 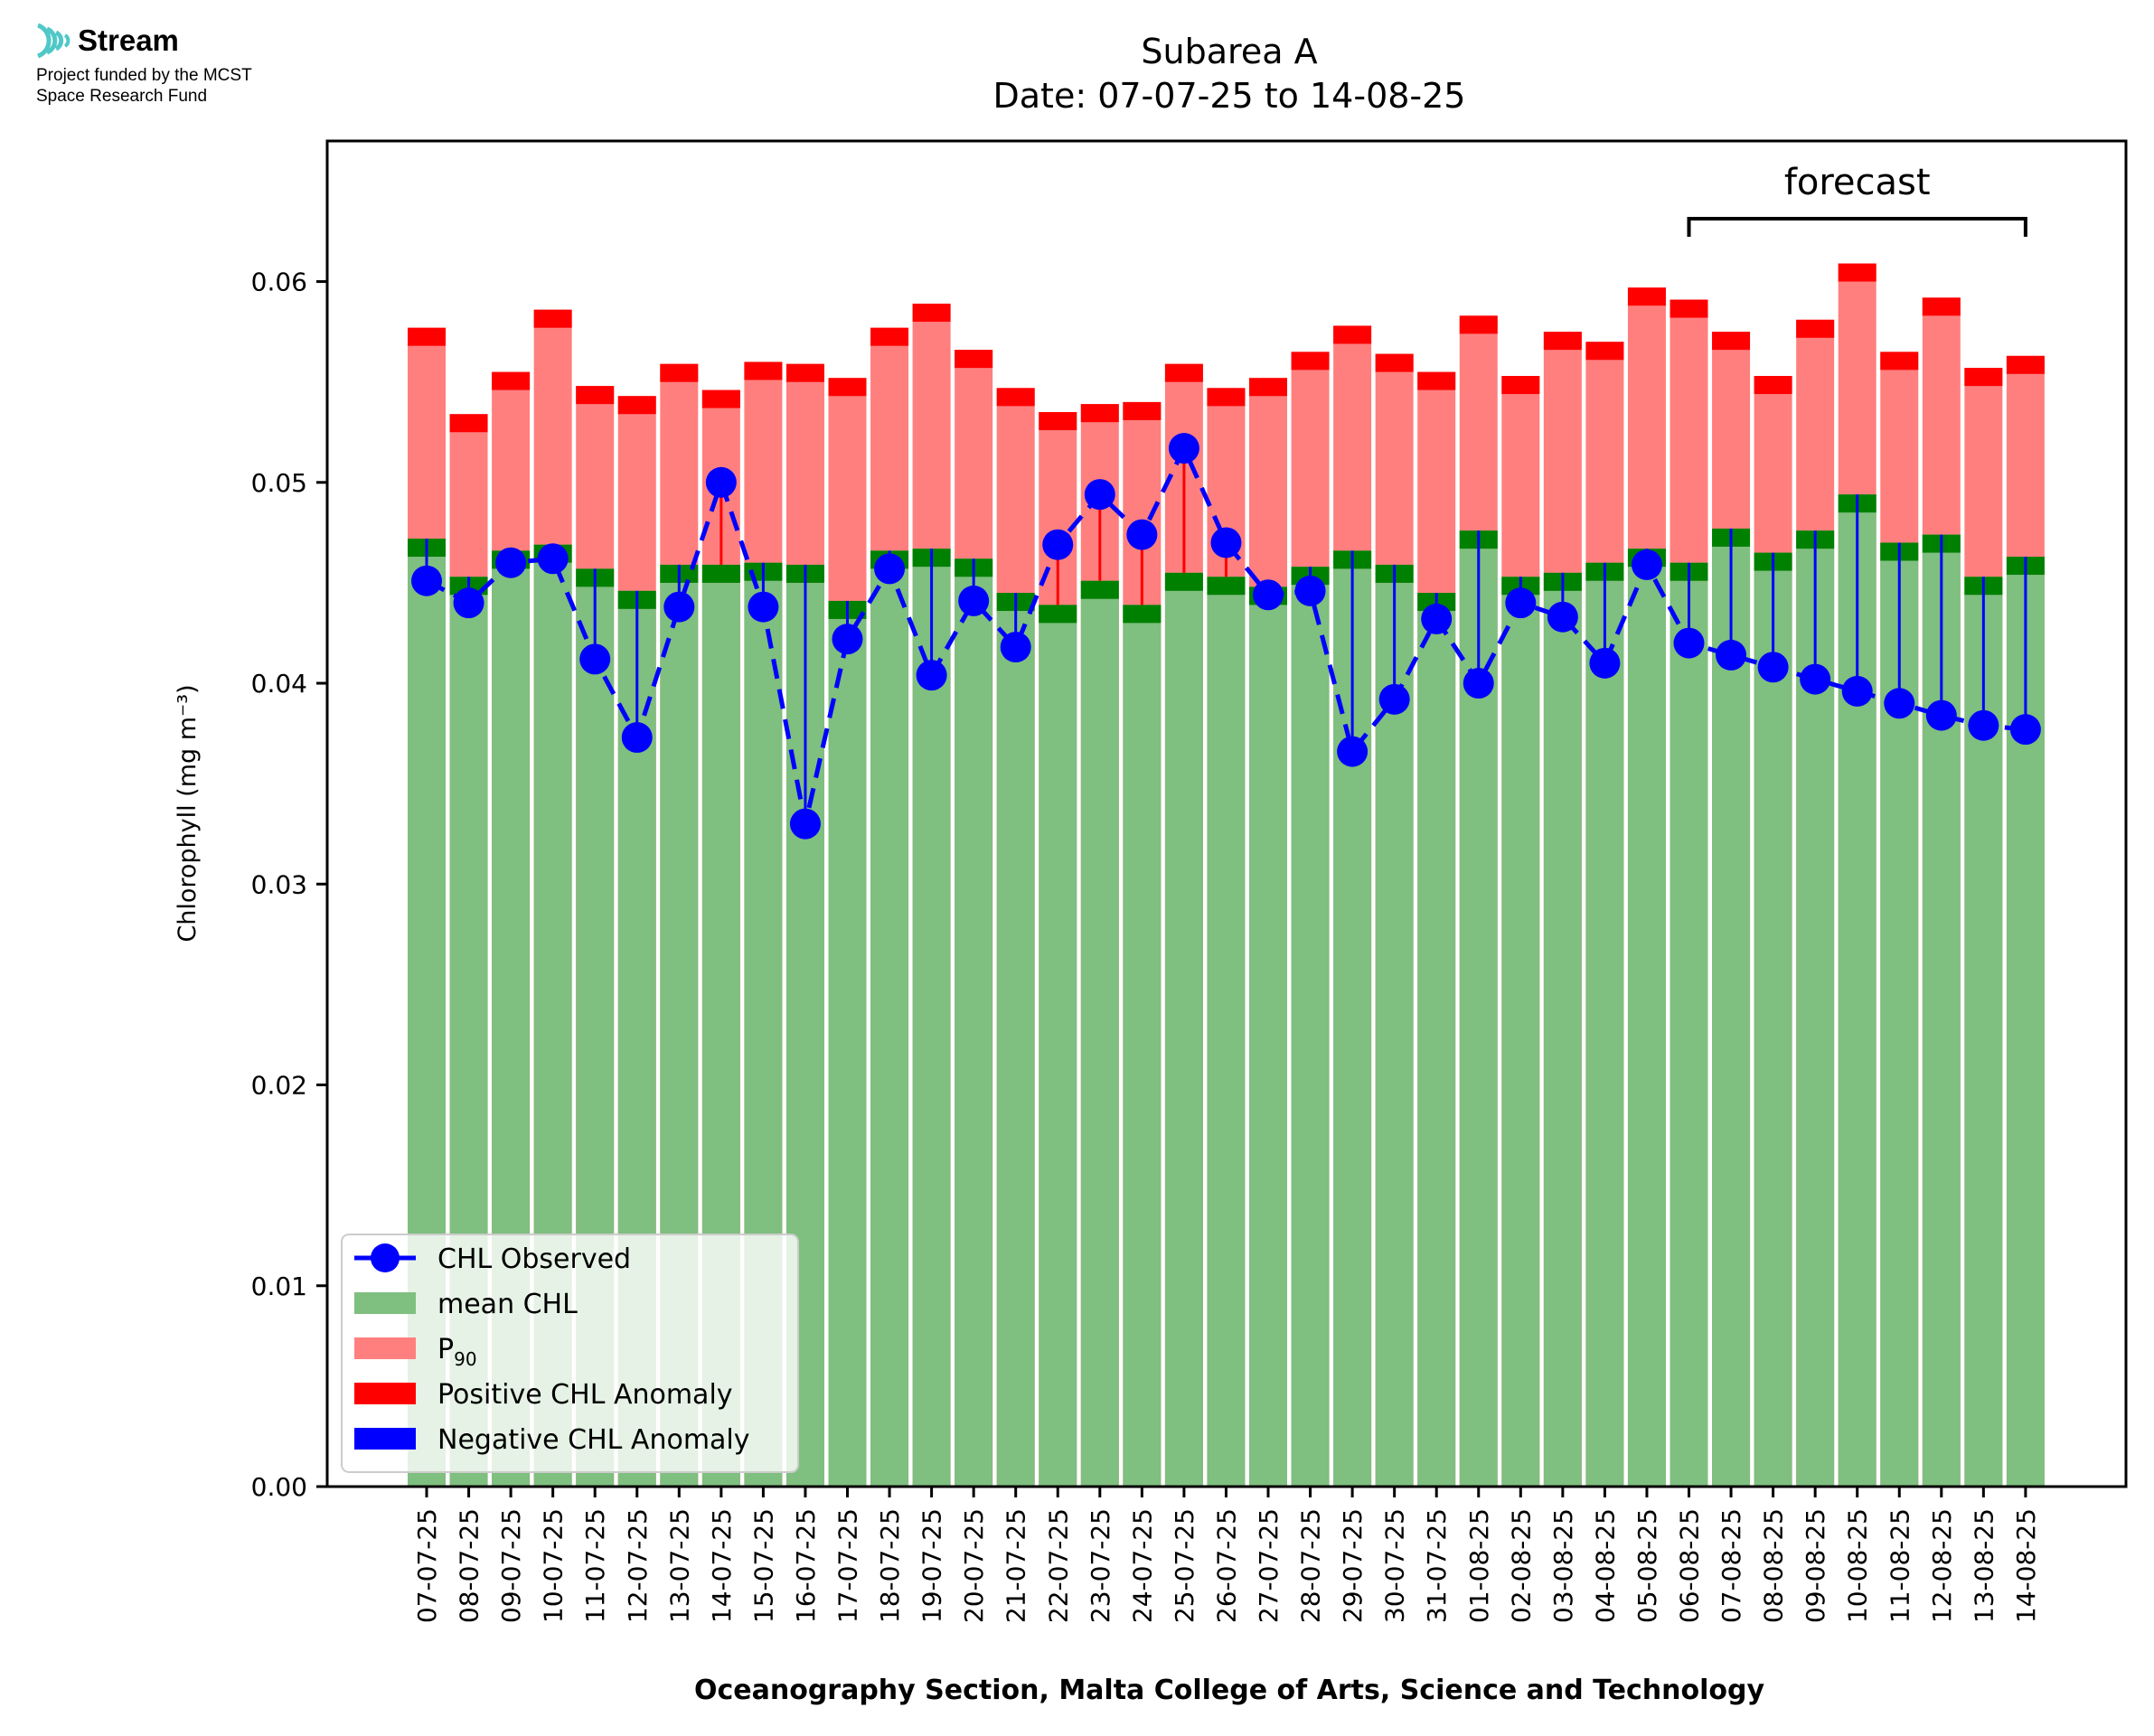 What do you see at coordinates (932, 1566) in the screenshot?
I see `x-tick-label: 19-07-25` at bounding box center [932, 1566].